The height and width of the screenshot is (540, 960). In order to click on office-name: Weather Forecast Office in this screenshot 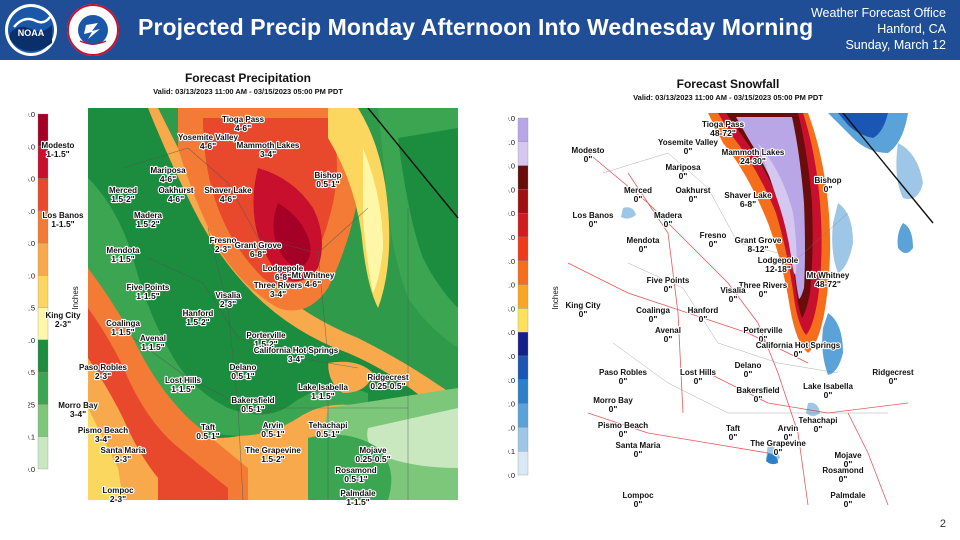, I will do `click(878, 13)`.